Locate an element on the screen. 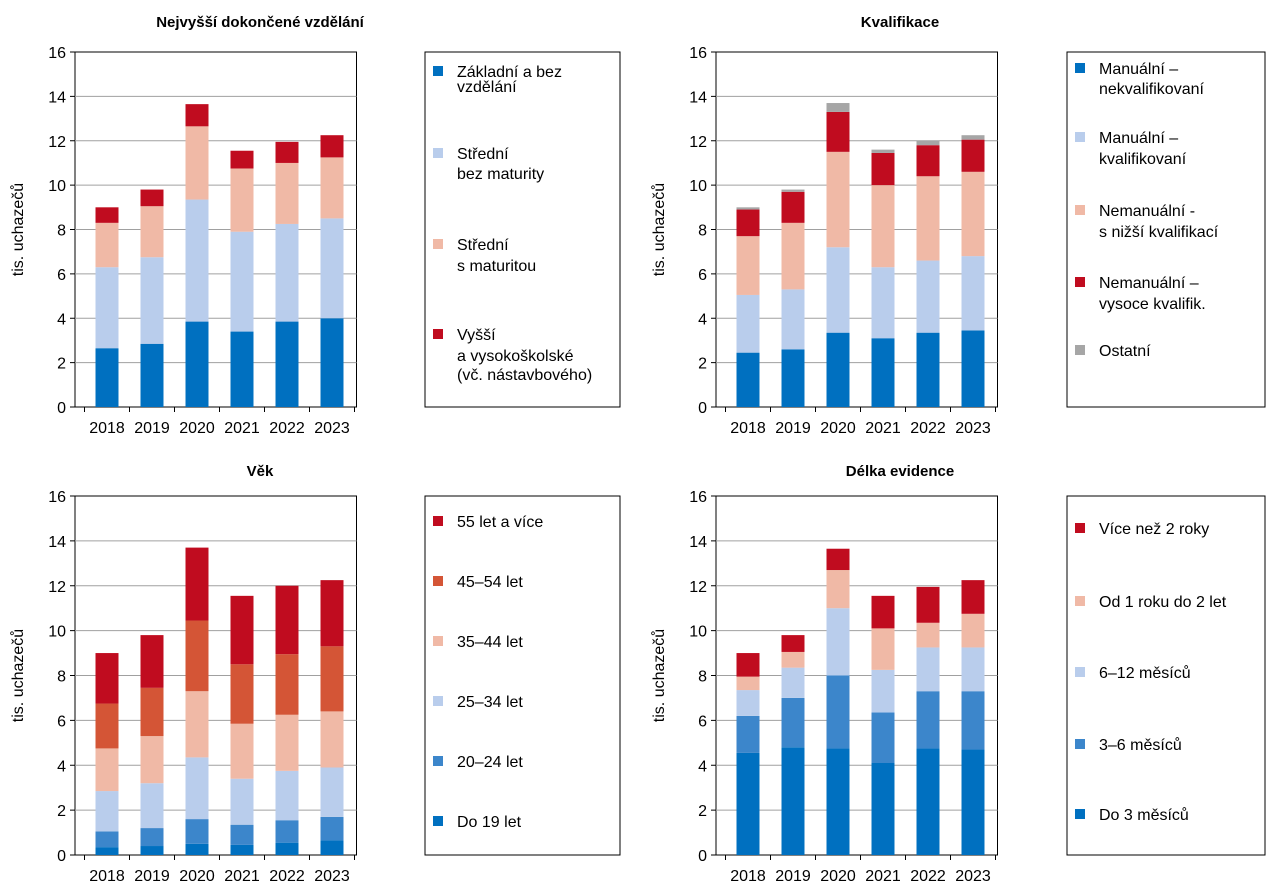  legend-label: Vyšší is located at coordinates (476, 335).